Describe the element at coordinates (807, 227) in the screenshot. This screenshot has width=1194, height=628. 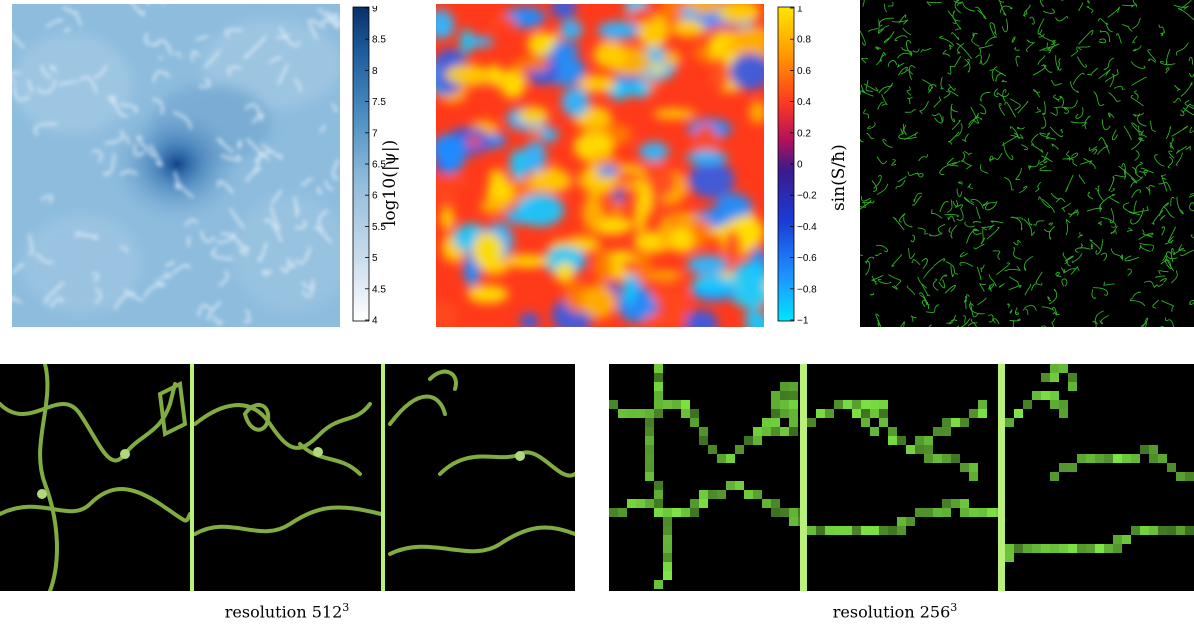
I see `phase-colorbar-tick-label: −0.4` at that location.